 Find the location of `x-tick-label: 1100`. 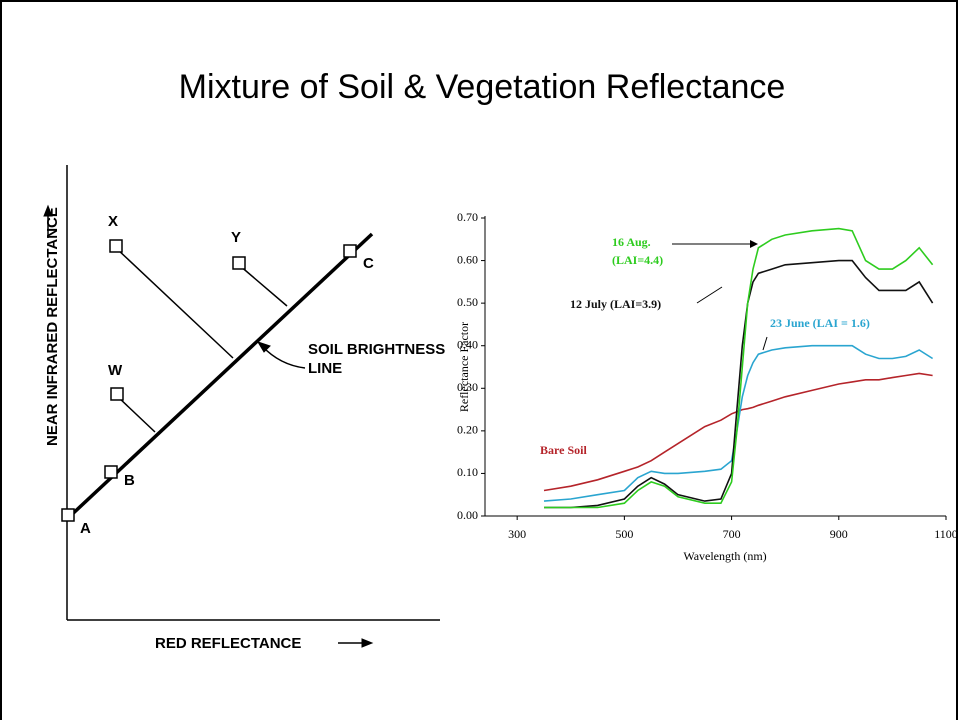

x-tick-label: 1100 is located at coordinates (946, 534).